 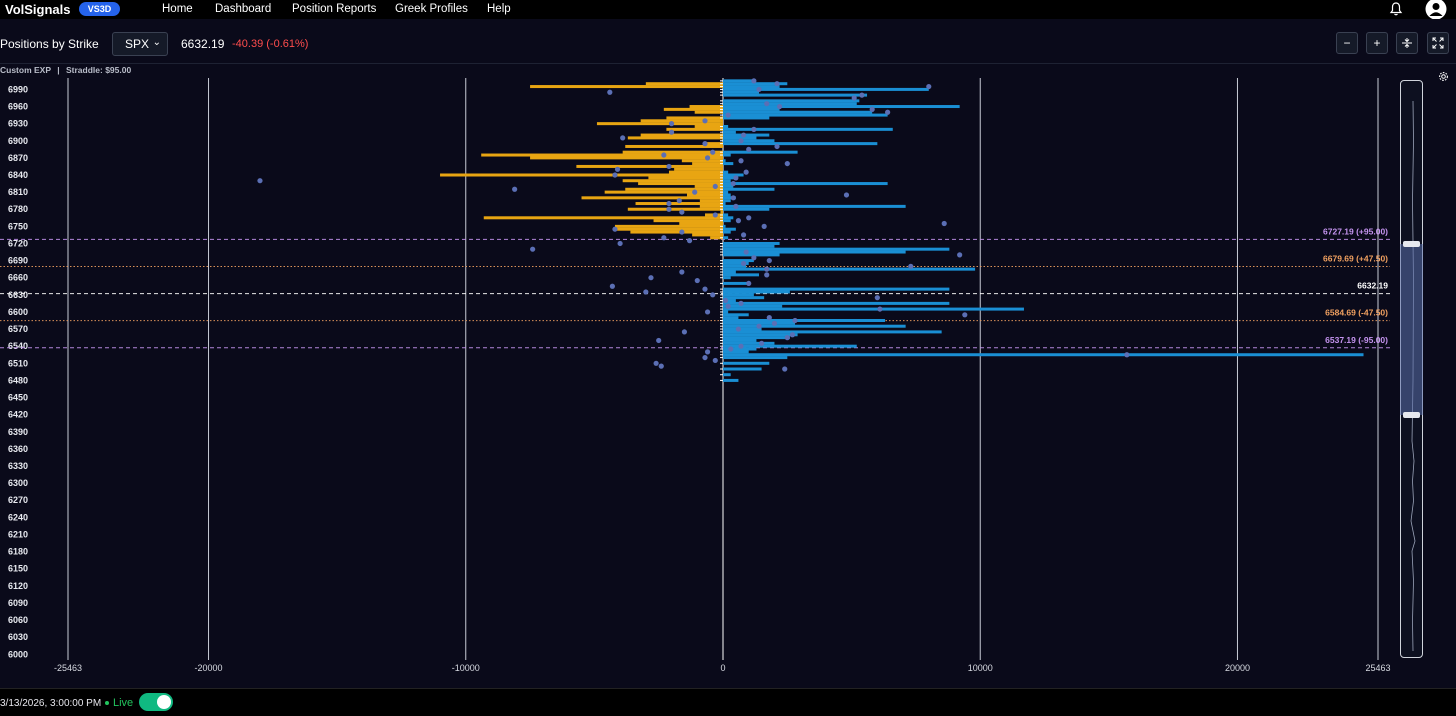 What do you see at coordinates (334, 9) in the screenshot?
I see `nav-position-reports: Position Reports` at bounding box center [334, 9].